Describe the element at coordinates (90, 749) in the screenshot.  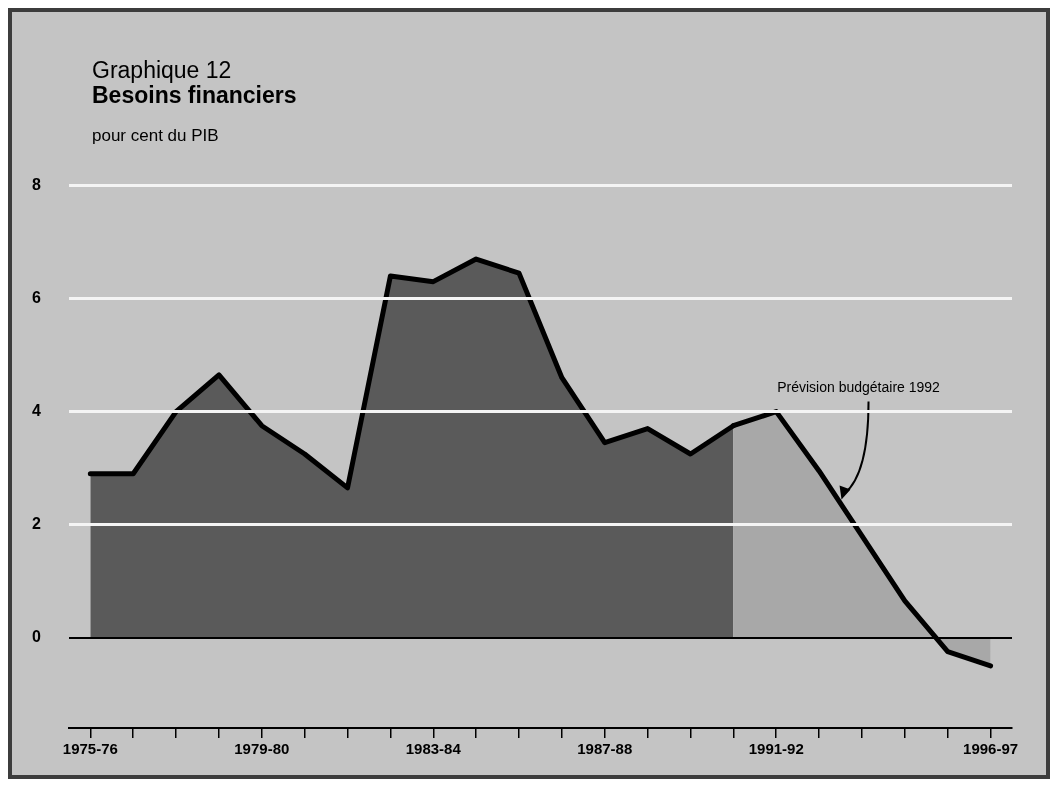
I see `x-tick-label: 1975-76` at that location.